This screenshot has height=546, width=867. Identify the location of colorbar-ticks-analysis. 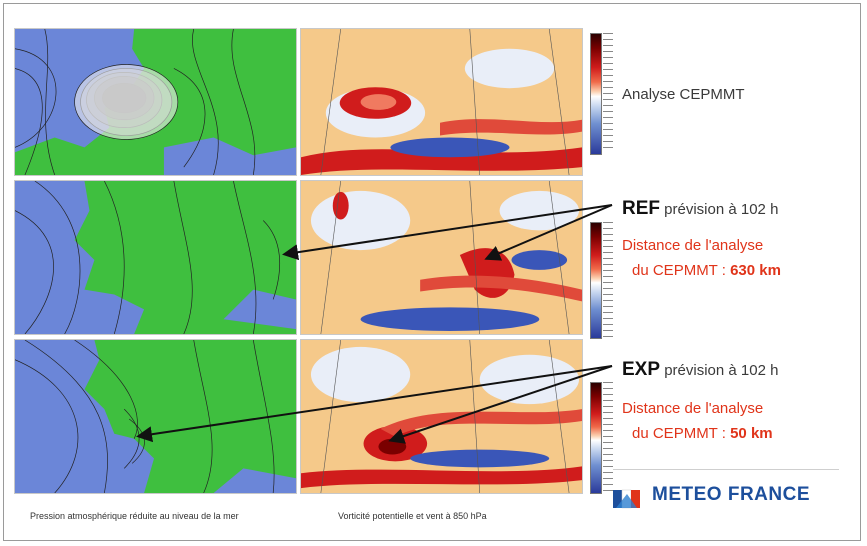
(608, 93).